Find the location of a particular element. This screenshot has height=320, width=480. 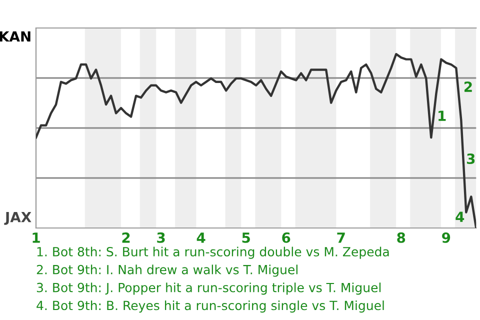

x-tick-label: 1 is located at coordinates (36, 237).